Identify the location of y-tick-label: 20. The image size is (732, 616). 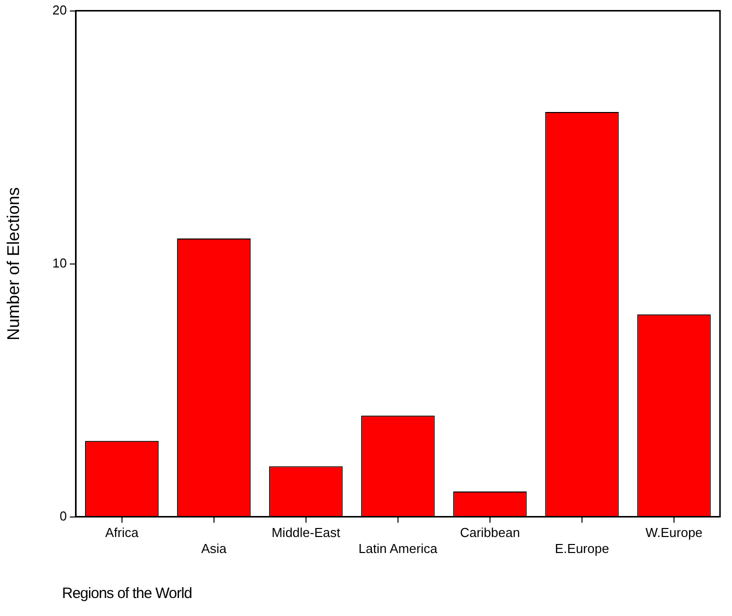
(59, 10).